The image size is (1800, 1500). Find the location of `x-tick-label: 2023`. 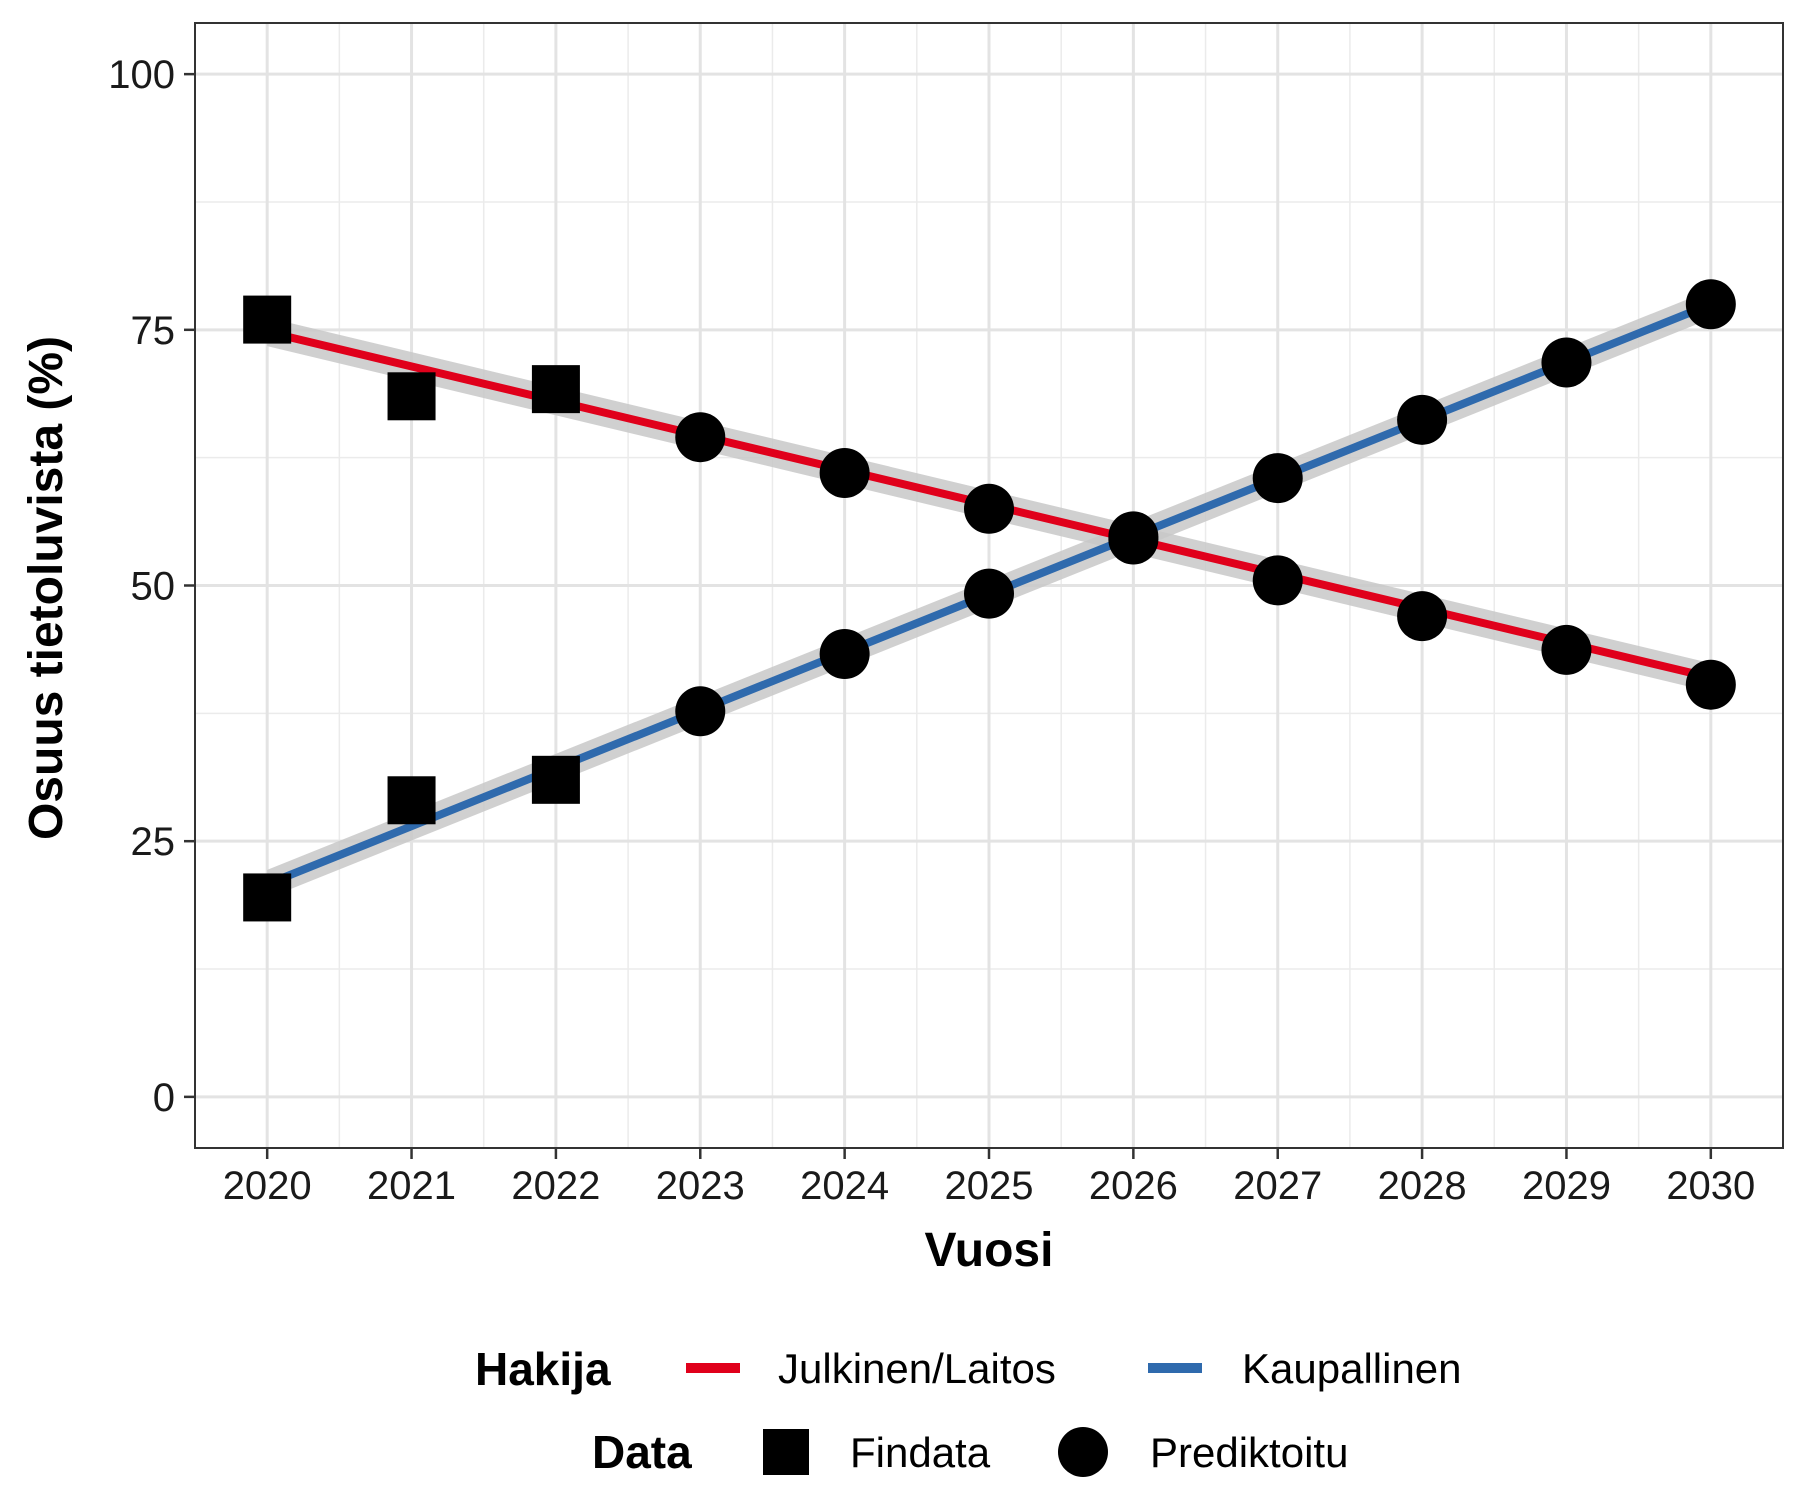

x-tick-label: 2023 is located at coordinates (700, 1186).